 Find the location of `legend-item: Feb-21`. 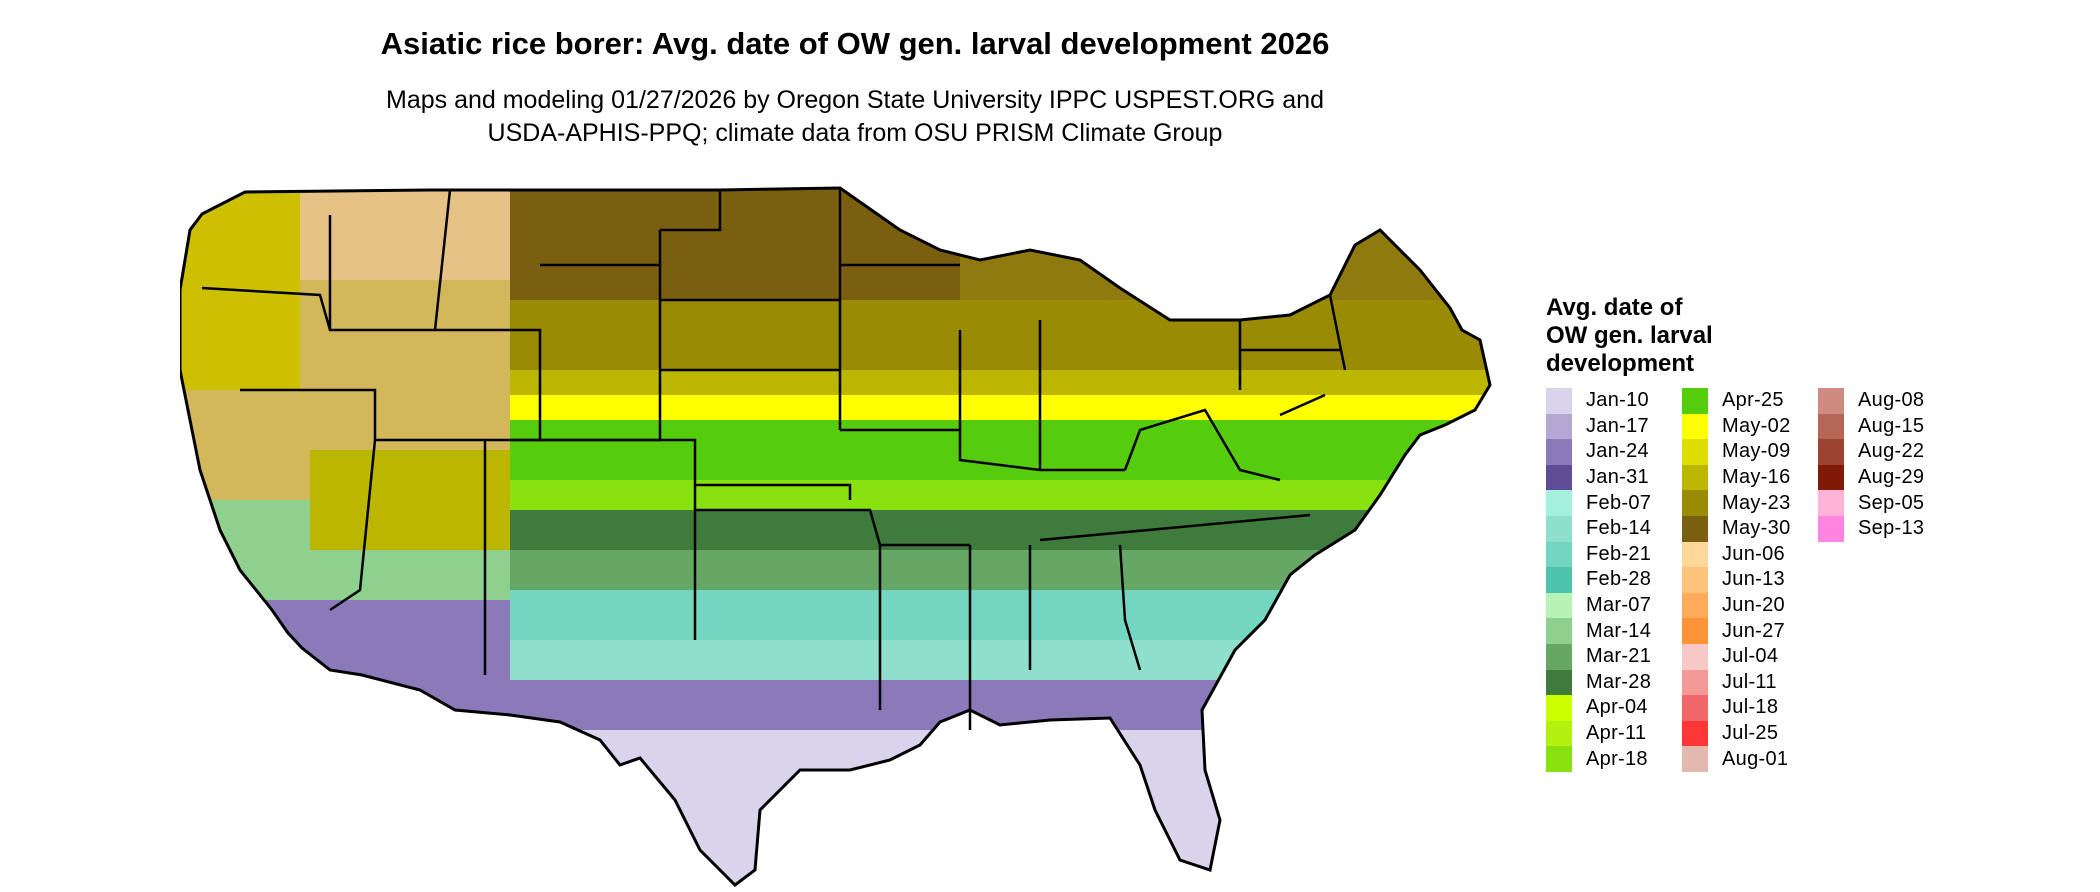

legend-item: Feb-21 is located at coordinates (1608, 554).